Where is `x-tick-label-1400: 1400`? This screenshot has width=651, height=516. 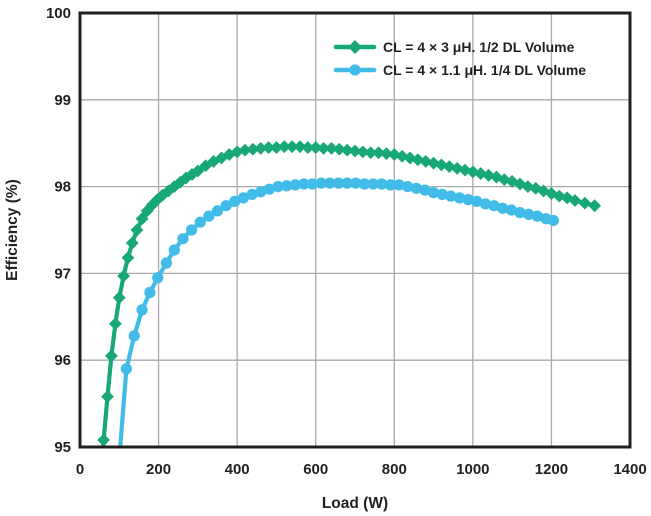 x-tick-label-1400: 1400 is located at coordinates (629, 469).